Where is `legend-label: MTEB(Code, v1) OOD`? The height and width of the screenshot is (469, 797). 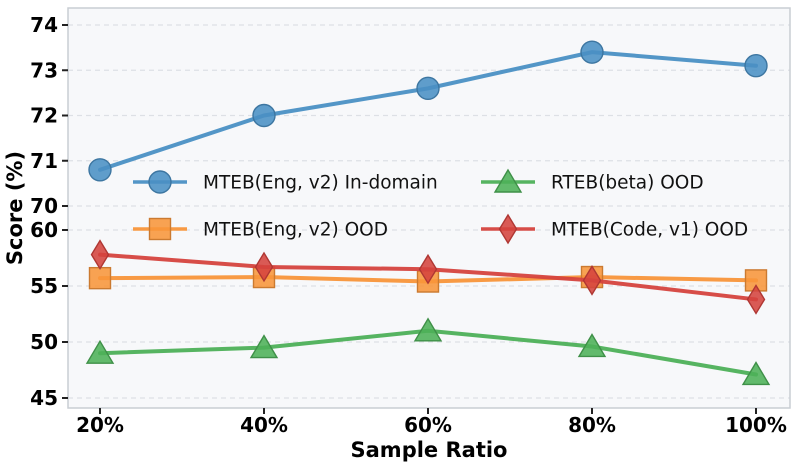
legend-label: MTEB(Code, v1) OOD is located at coordinates (649, 230).